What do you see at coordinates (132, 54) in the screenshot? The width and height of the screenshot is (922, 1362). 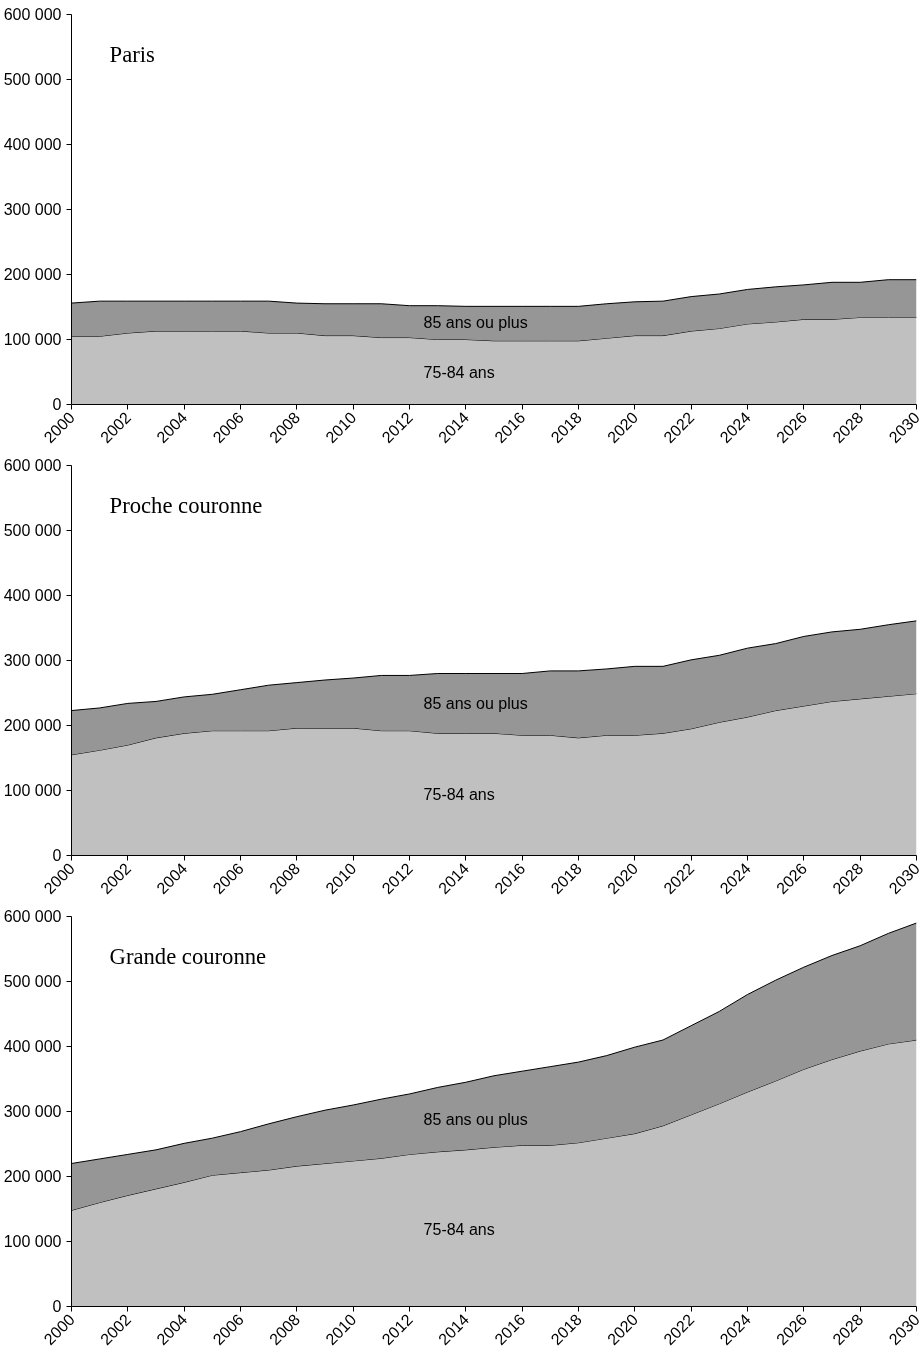 I see `text: Paris` at bounding box center [132, 54].